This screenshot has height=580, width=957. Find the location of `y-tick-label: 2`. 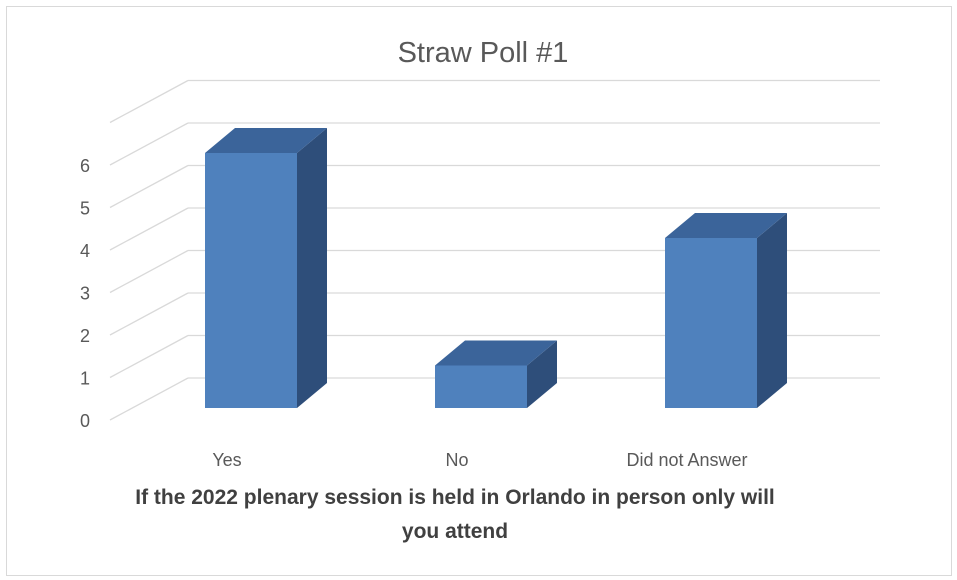

y-tick-label: 2 is located at coordinates (85, 336).